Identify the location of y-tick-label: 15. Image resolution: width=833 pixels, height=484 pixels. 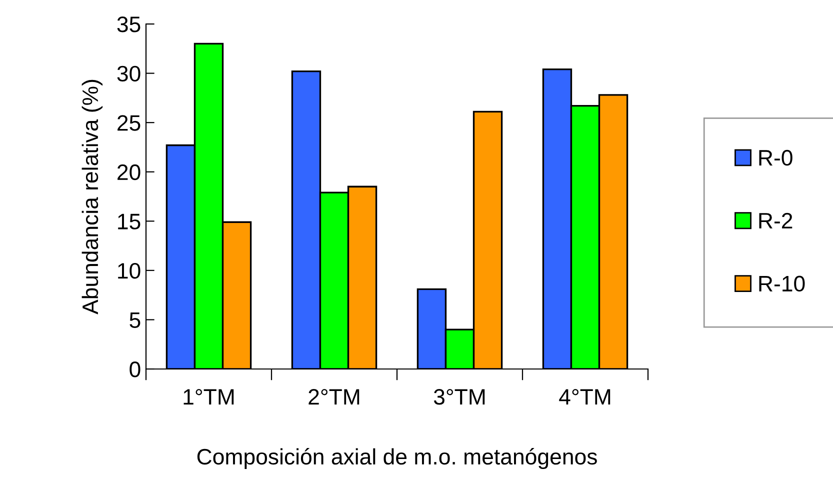
(129, 222).